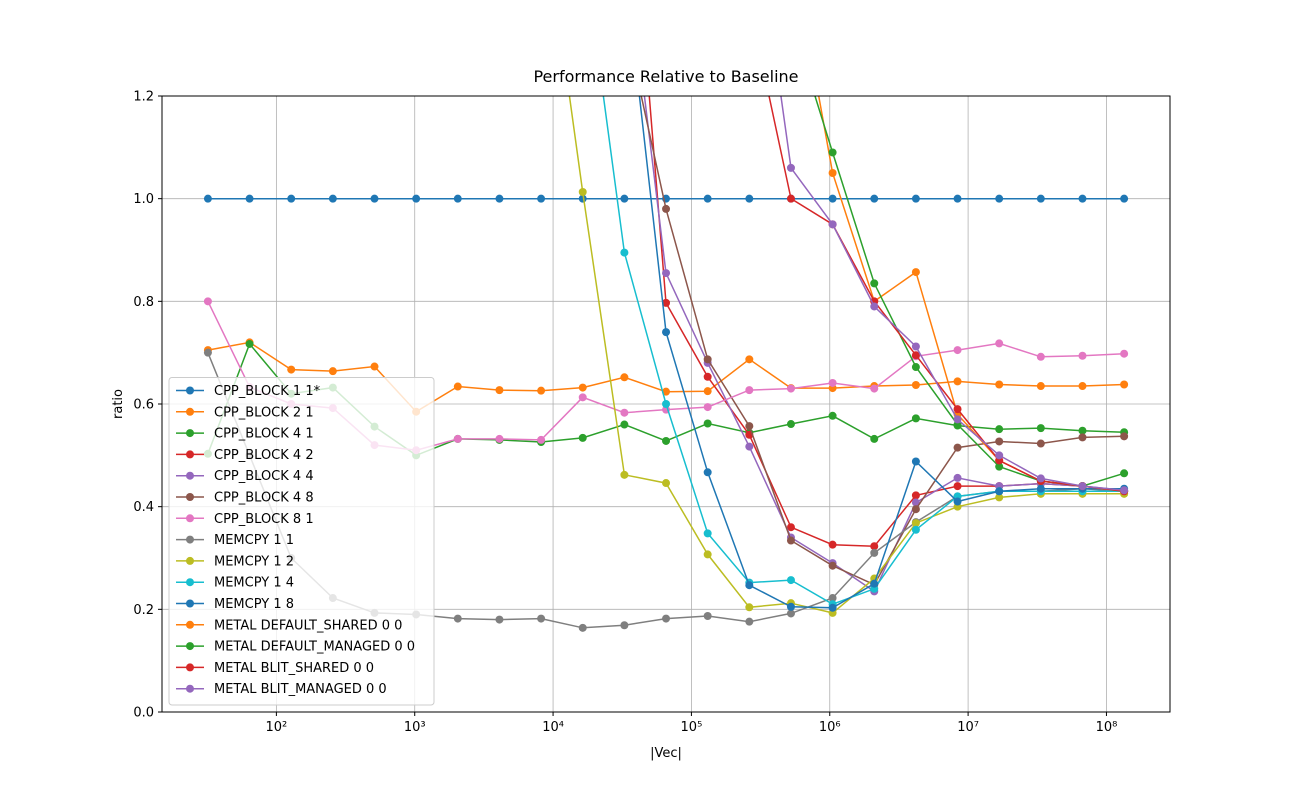 This screenshot has height=804, width=1300. I want to click on legend-label: MEMCPY 1 4, so click(254, 583).